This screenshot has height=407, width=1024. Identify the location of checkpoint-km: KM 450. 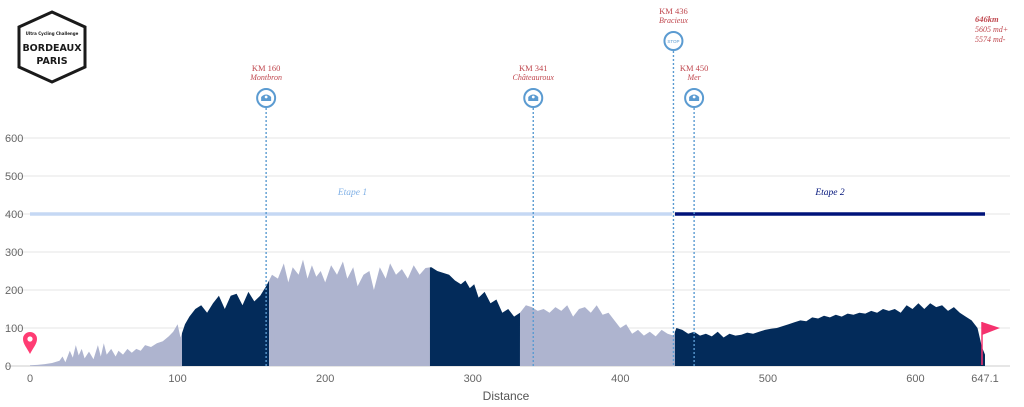
(694, 68).